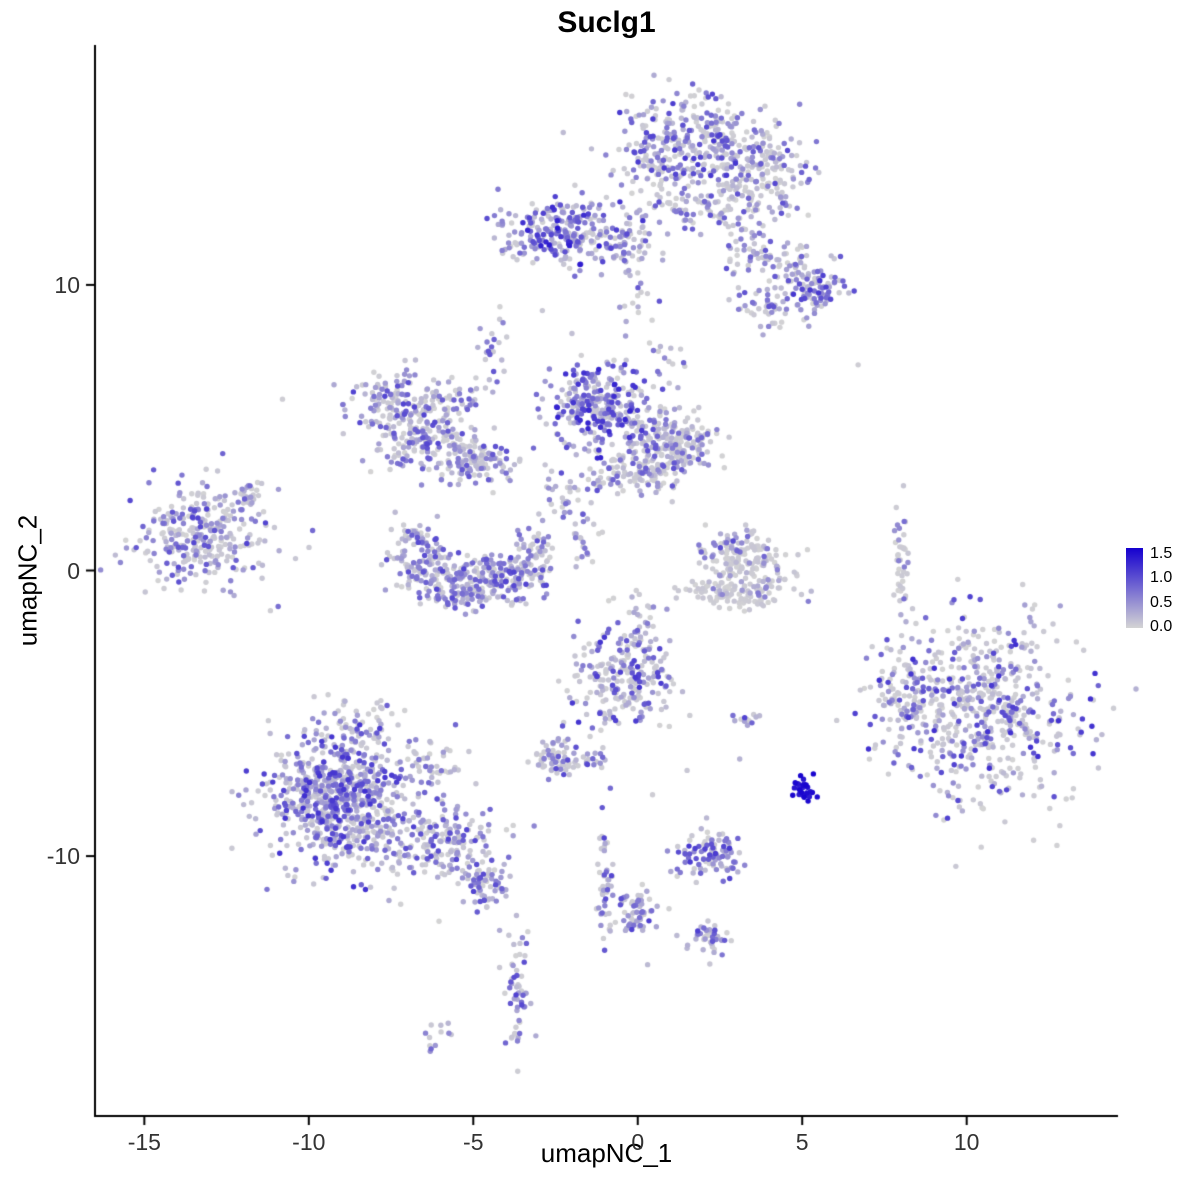 The width and height of the screenshot is (1200, 1200). I want to click on x-tick-label: -5, so click(473, 1142).